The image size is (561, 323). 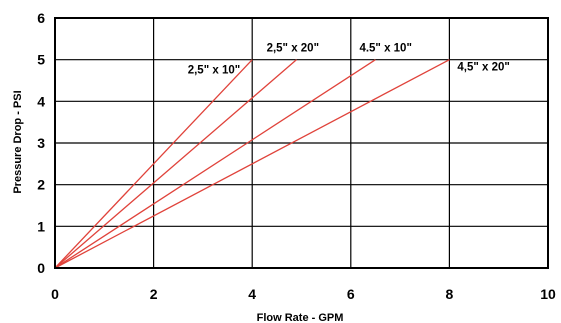 I want to click on x-tick-label: 0, so click(x=55, y=294).